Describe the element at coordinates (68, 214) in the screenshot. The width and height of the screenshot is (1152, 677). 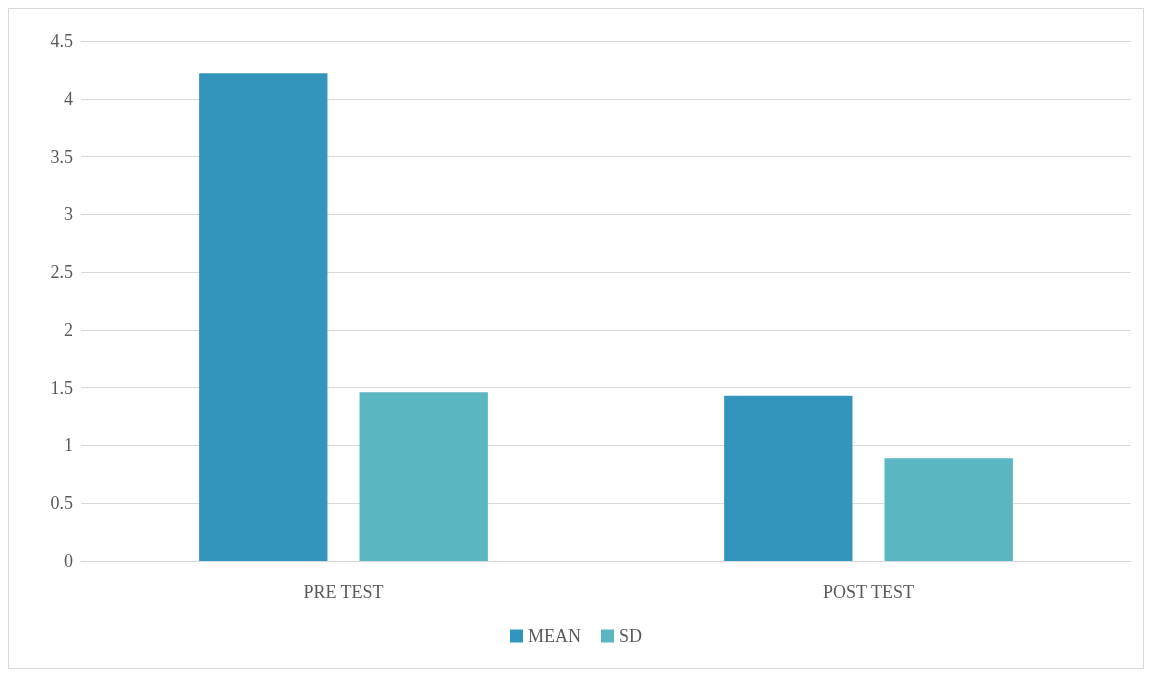
I see `y-tick-label: 3` at that location.